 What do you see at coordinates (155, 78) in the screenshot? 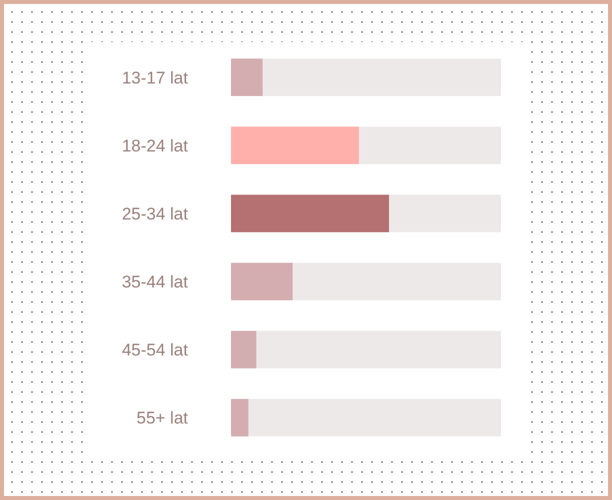
I see `y-tick-label: 13-17 lat` at bounding box center [155, 78].